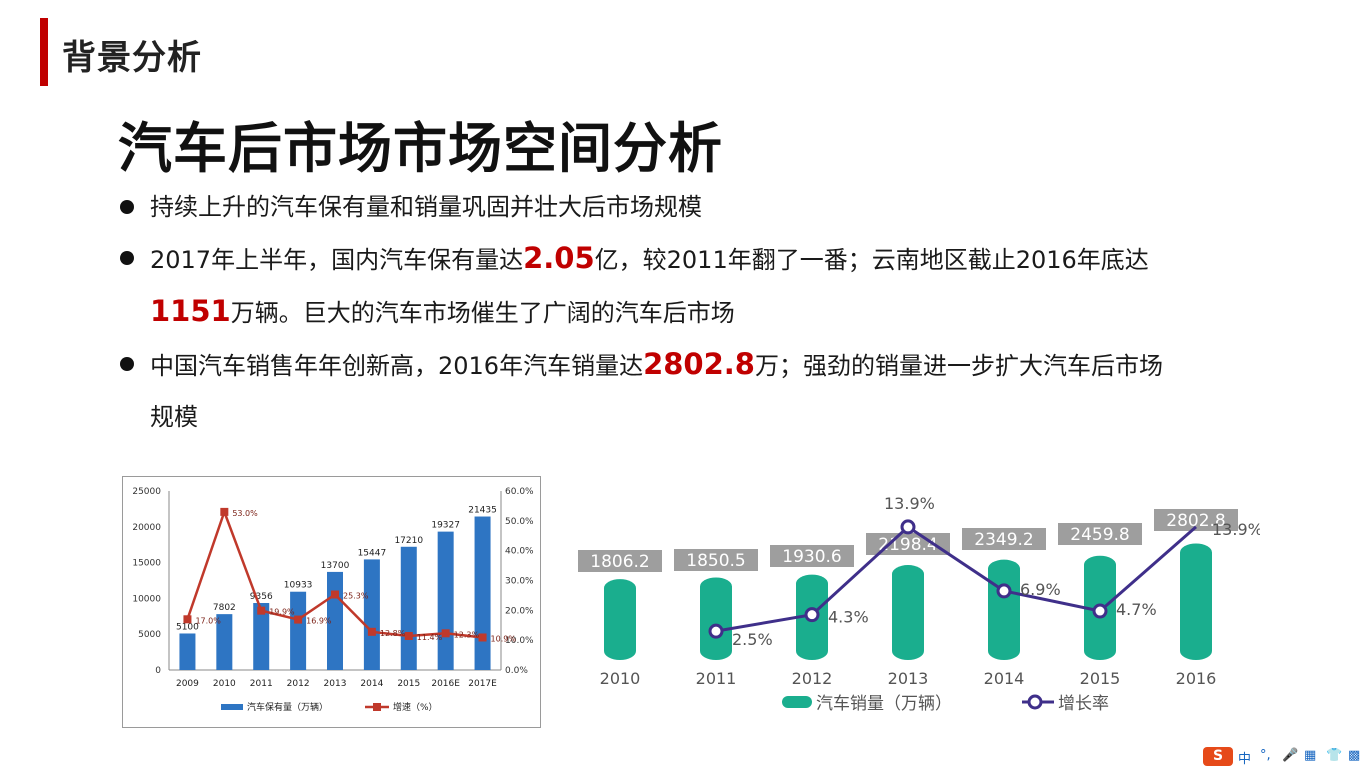 This screenshot has height=767, width=1366. I want to click on ime-logo: S, so click(1218, 756).